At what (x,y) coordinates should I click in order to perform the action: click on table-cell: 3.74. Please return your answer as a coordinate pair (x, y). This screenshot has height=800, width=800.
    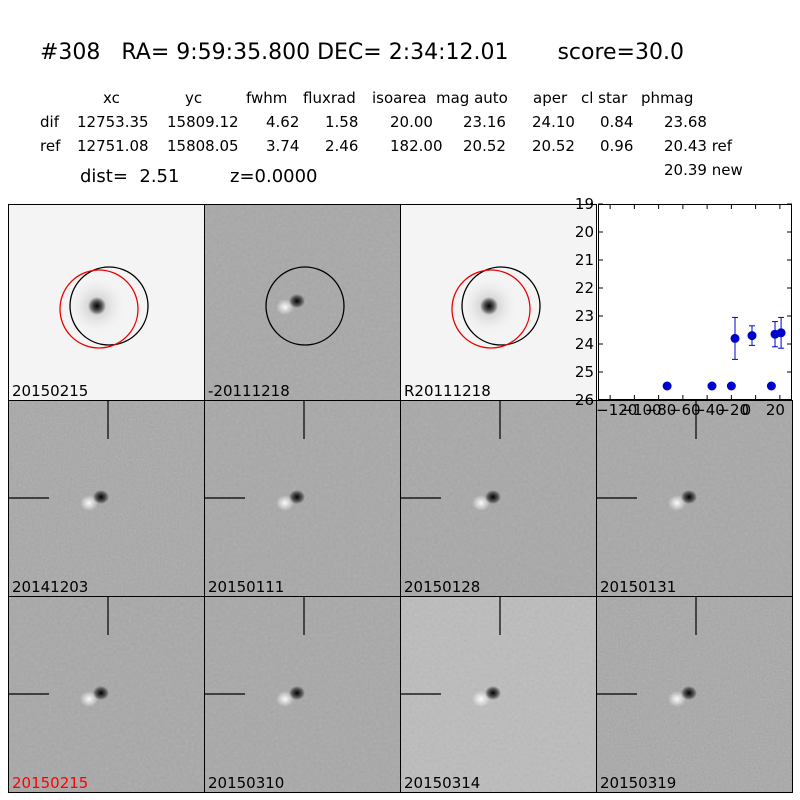
    Looking at the image, I should click on (283, 146).